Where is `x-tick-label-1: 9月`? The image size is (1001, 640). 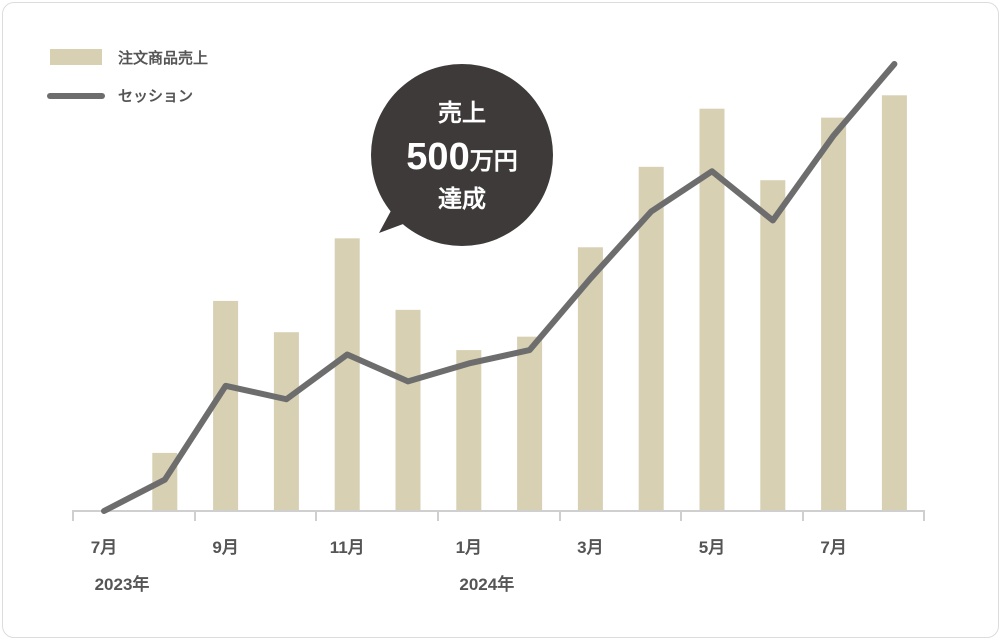
x-tick-label-1: 9月 is located at coordinates (225, 547).